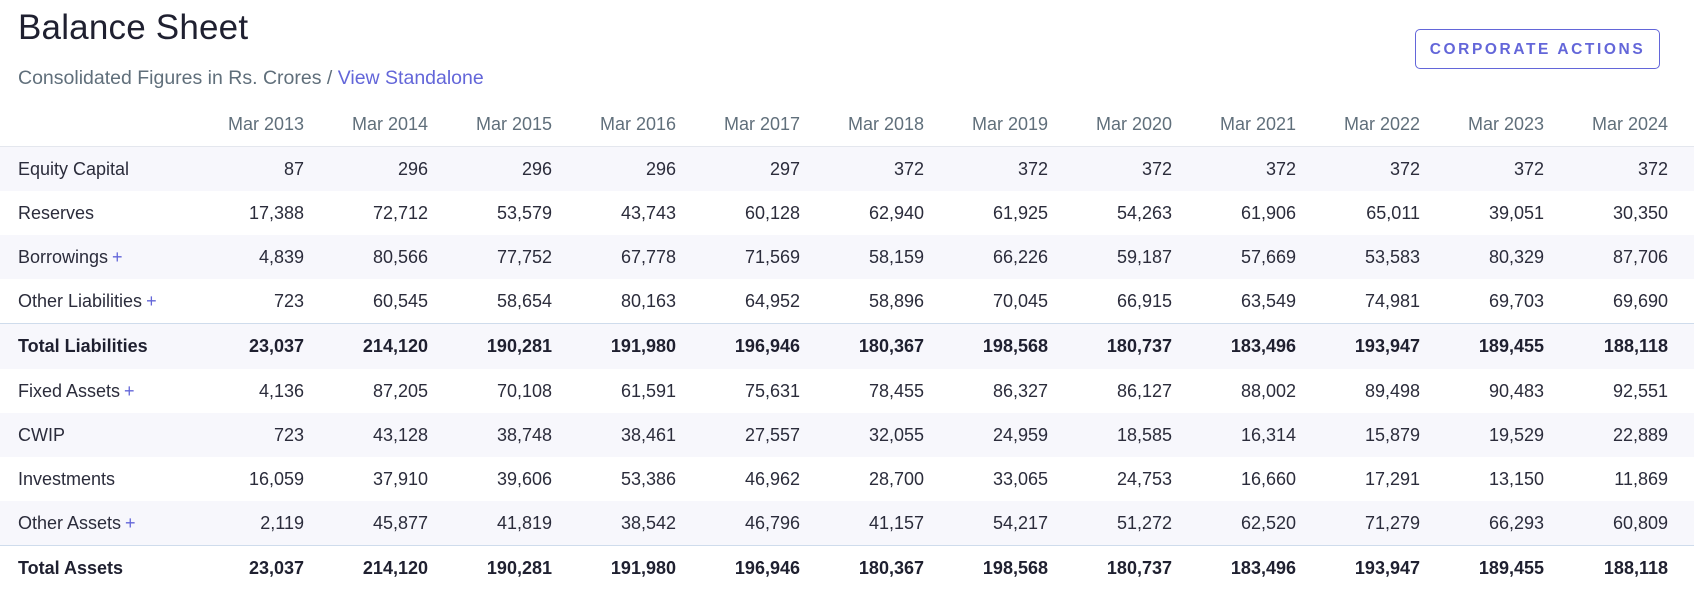 The width and height of the screenshot is (1694, 610). I want to click on column-header: Mar 2016, so click(640, 125).